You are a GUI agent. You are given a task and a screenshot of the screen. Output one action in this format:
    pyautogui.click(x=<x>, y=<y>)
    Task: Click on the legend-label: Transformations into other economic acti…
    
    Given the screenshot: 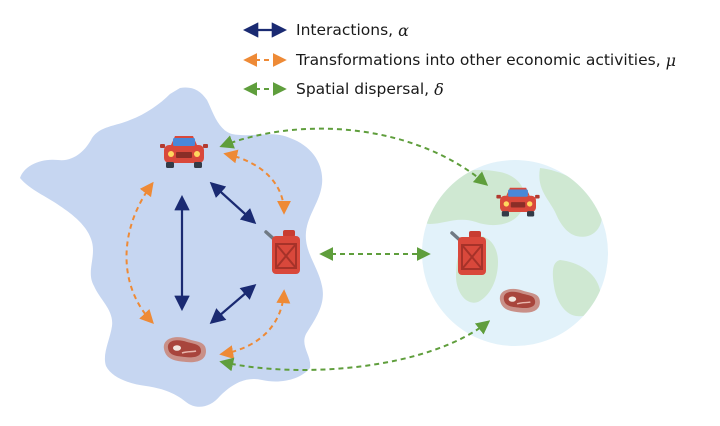 What is the action you would take?
    pyautogui.click(x=478, y=60)
    